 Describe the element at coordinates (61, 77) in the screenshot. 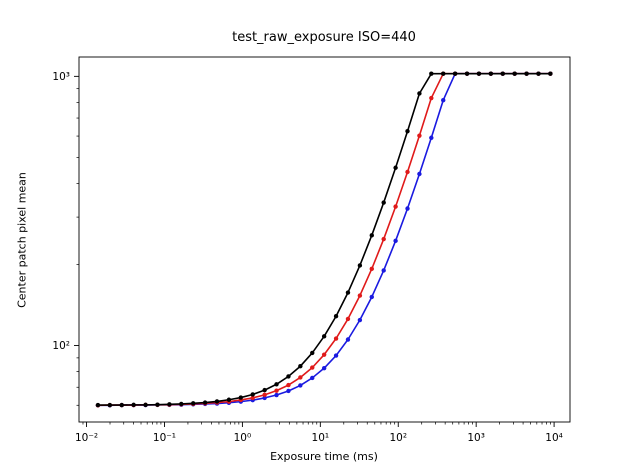

I see `y-tick-label: 10³` at that location.